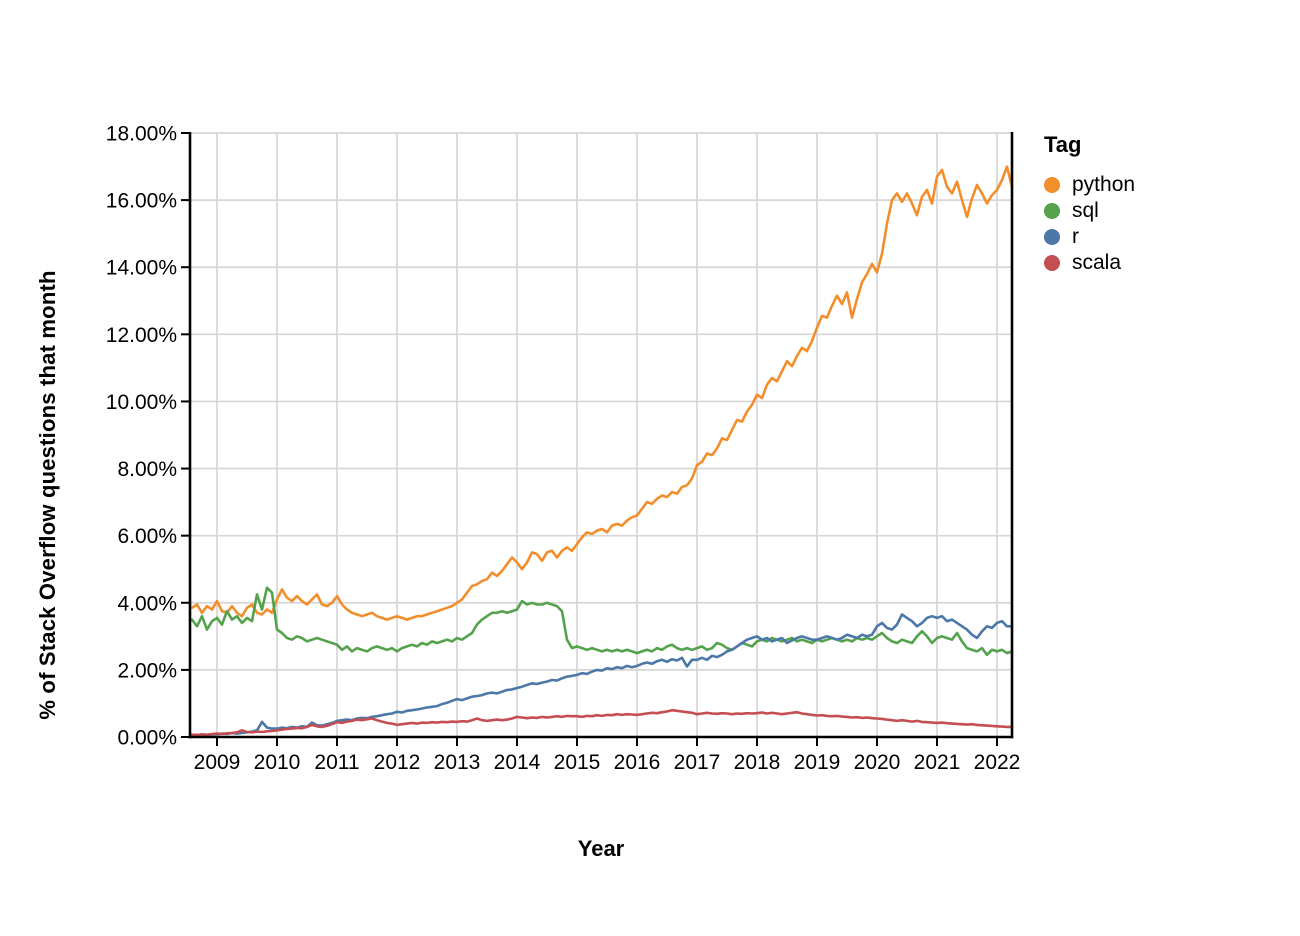  I want to click on y-tick-label: 10.00%, so click(141, 402).